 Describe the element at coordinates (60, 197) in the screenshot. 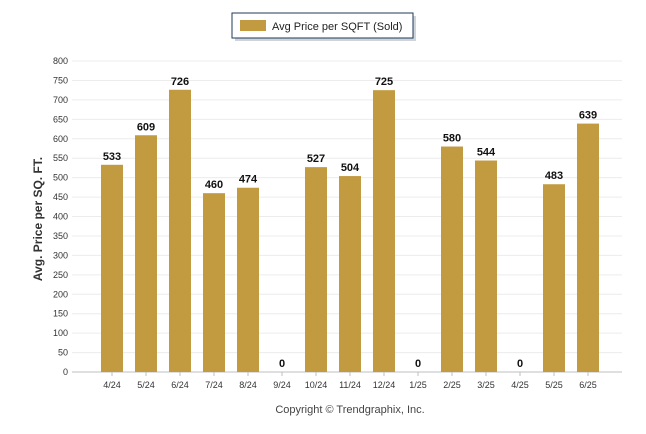

I see `y-tick-label: 450` at that location.